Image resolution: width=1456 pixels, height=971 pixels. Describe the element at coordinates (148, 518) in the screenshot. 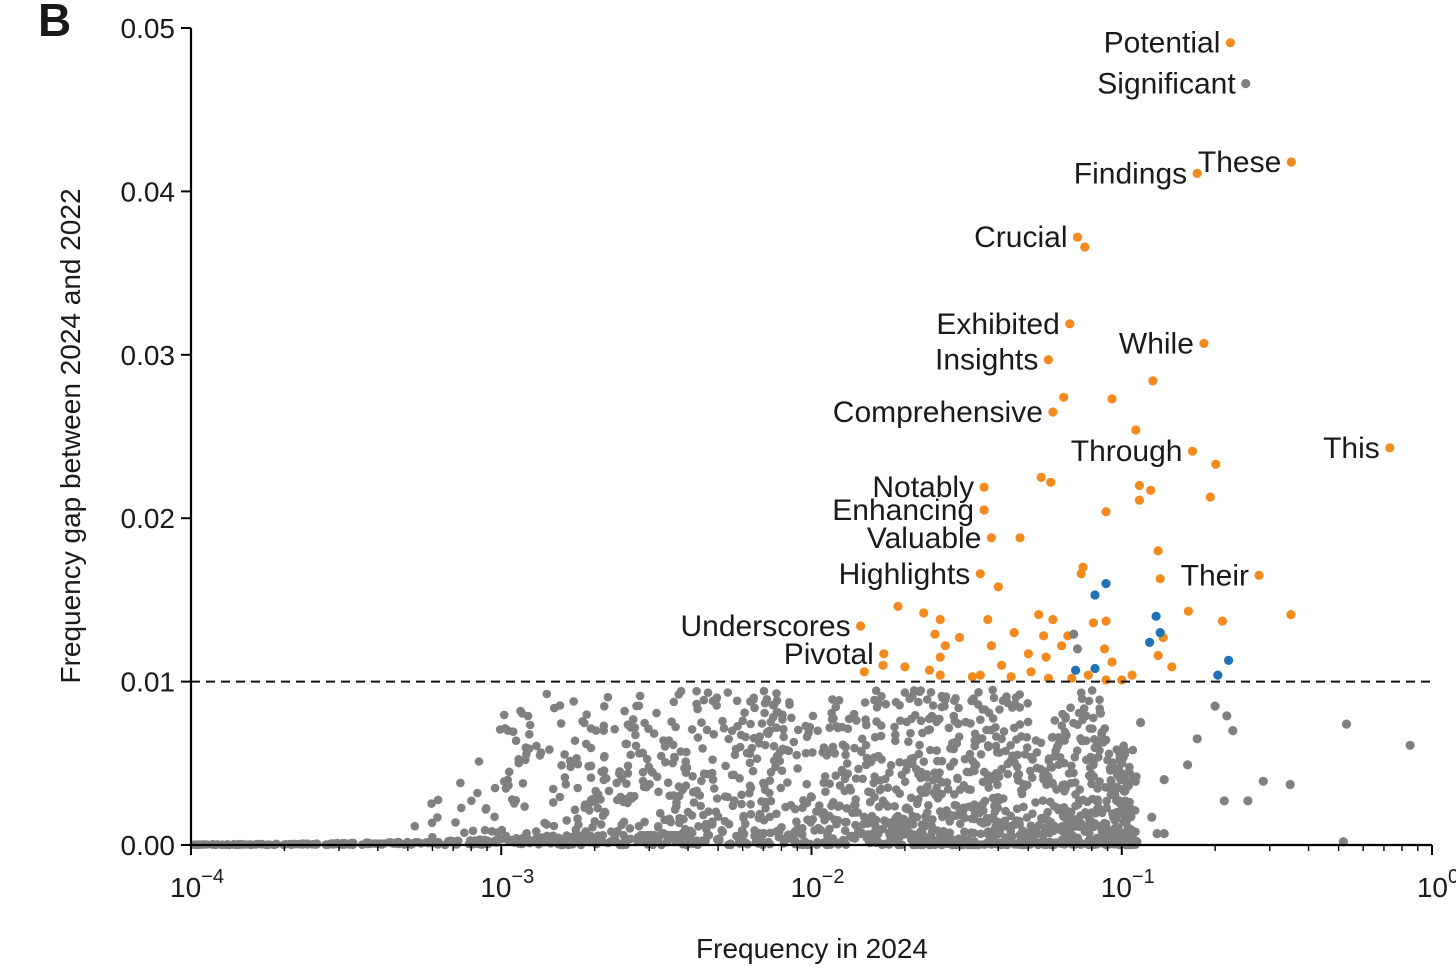

I see `y-tick-label: 0.02` at that location.